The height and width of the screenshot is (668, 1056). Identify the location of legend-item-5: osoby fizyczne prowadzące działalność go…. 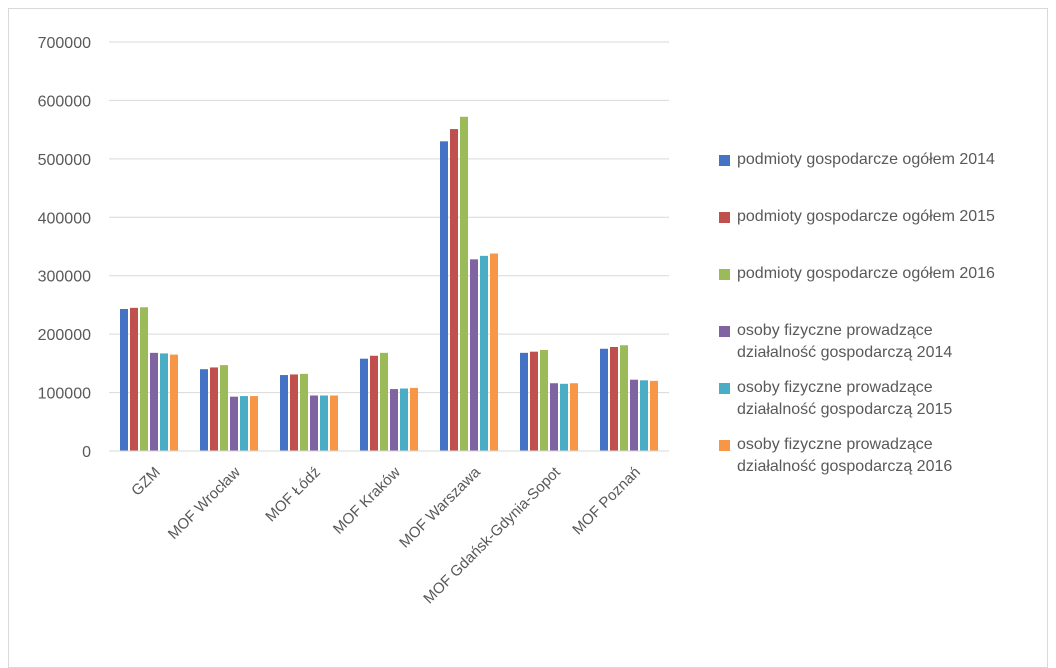
(879, 405).